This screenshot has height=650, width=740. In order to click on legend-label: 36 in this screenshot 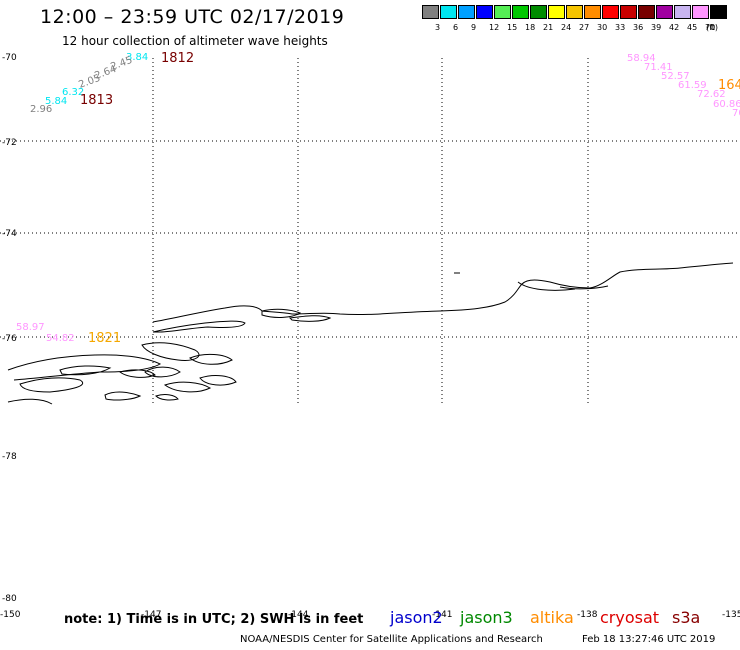, I will do `click(638, 27)`.